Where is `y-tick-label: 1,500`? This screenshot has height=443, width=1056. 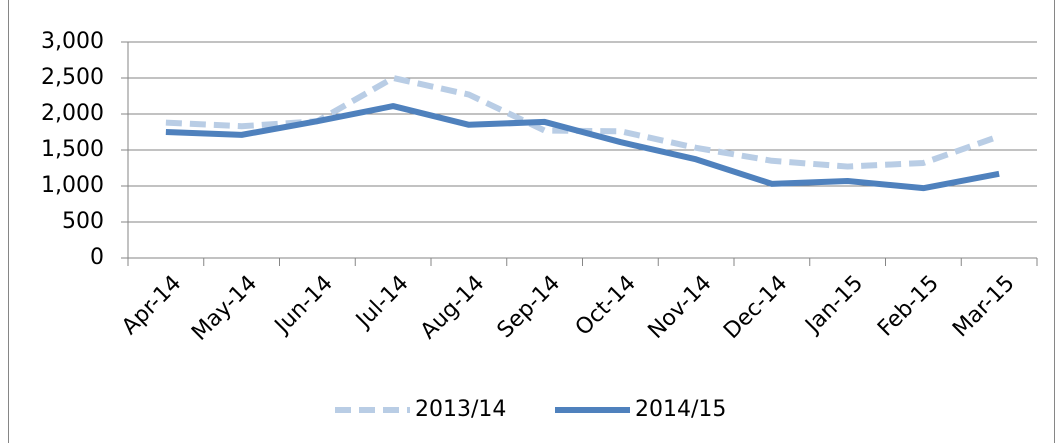 y-tick-label: 1,500 is located at coordinates (72, 149).